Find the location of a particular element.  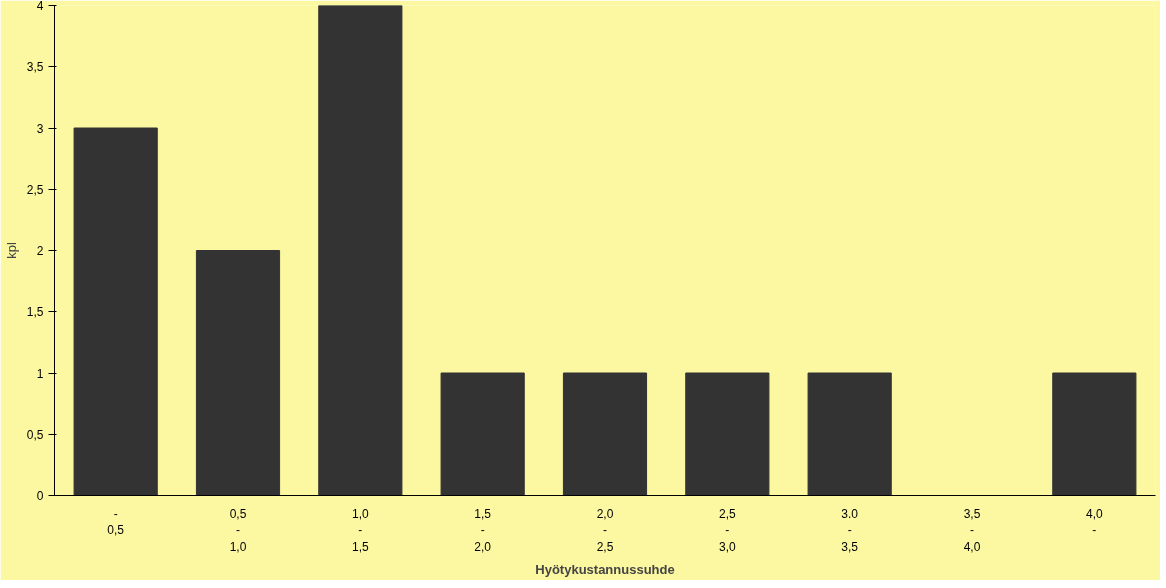

y-tick-label: 1,5 is located at coordinates (35, 312).